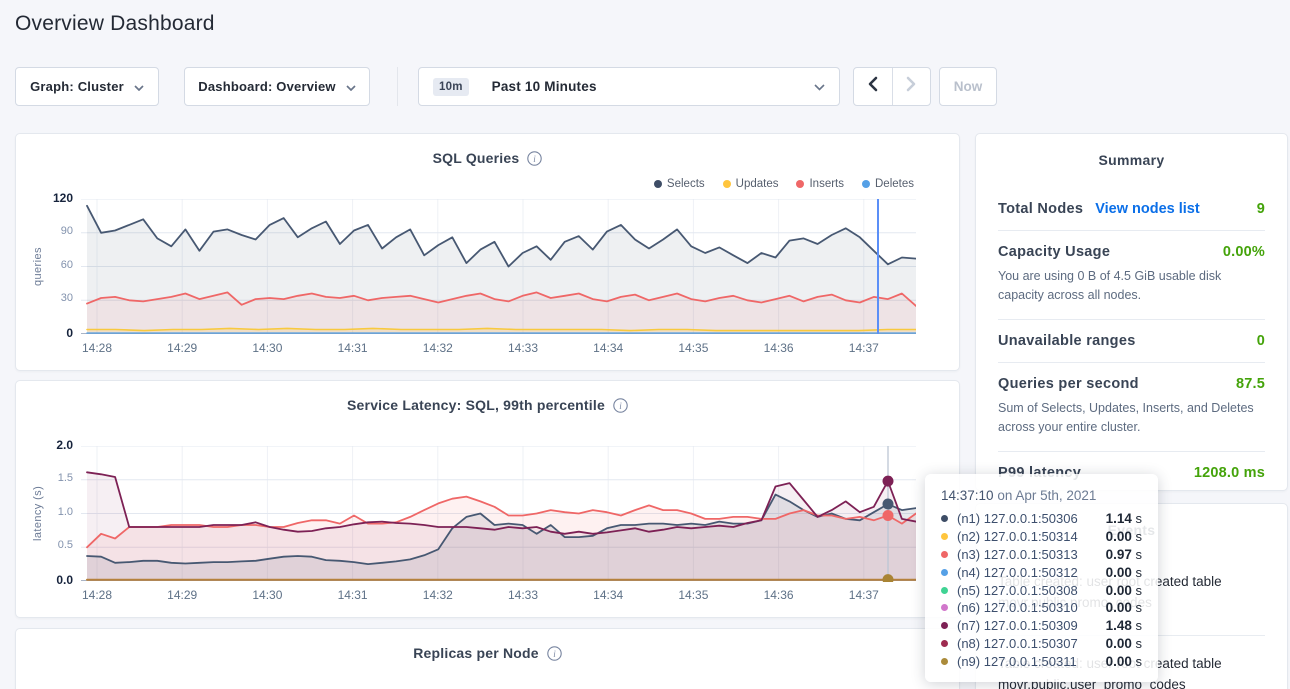  I want to click on dashboard-dropdown-label: Dashboard: Overview, so click(267, 86).